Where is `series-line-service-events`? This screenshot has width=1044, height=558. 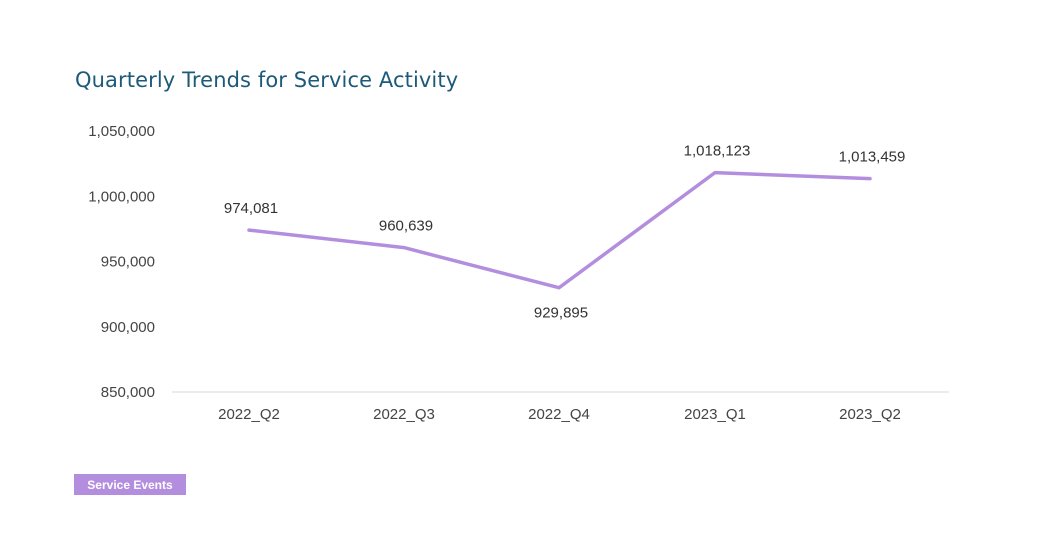 series-line-service-events is located at coordinates (559, 230).